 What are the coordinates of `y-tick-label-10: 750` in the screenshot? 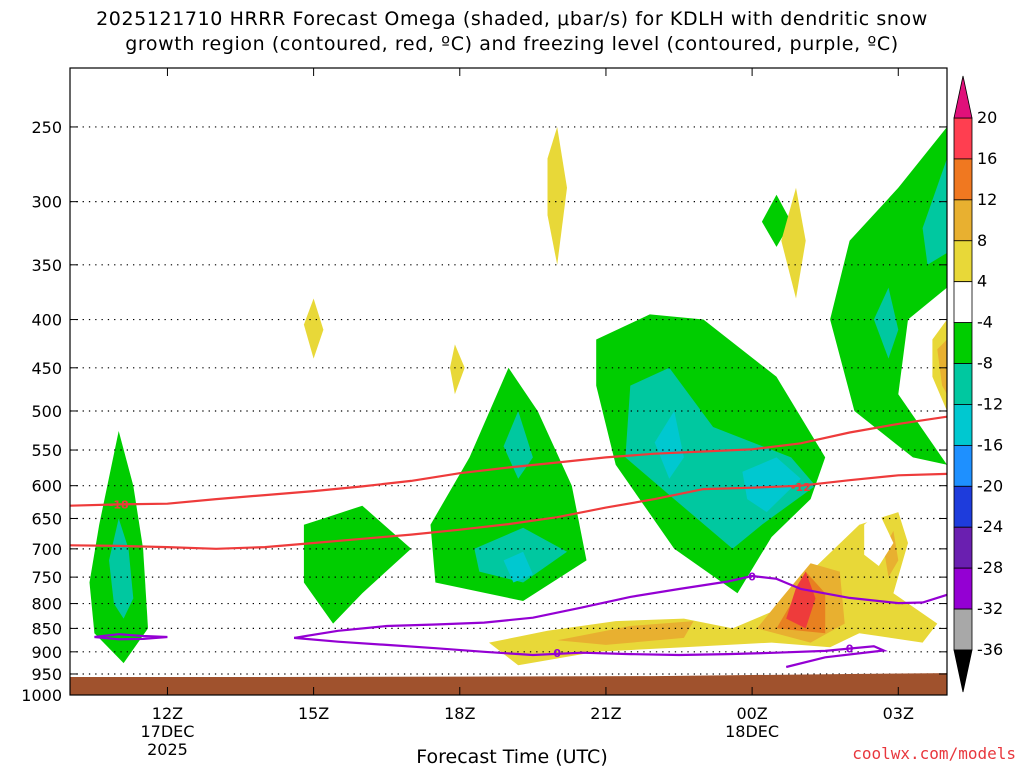 It's located at (46, 577).